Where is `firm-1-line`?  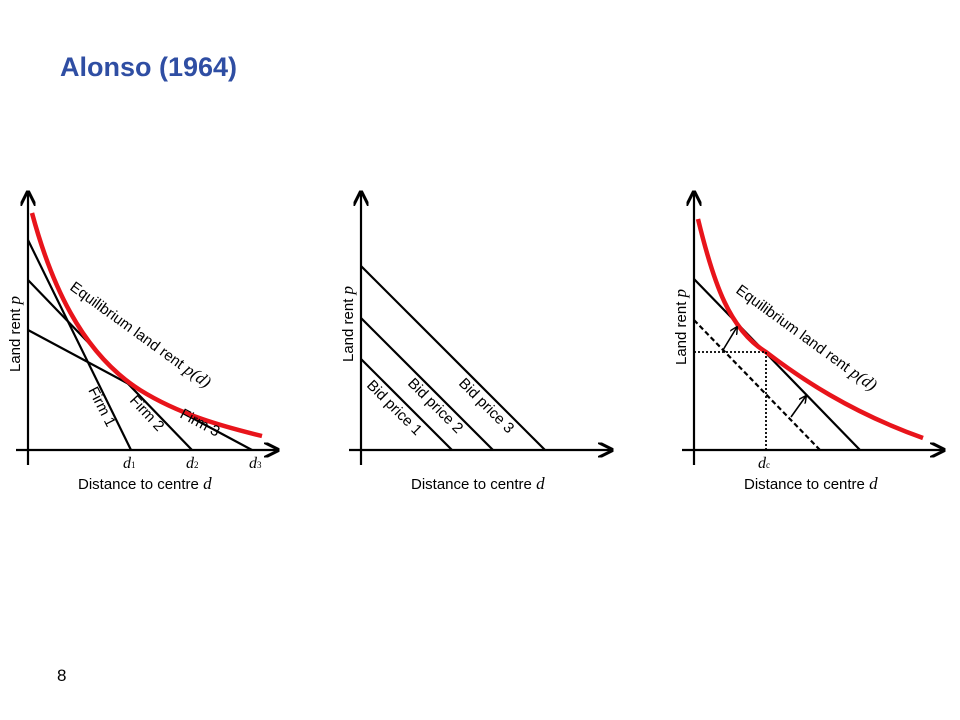
firm-1-line is located at coordinates (79, 345).